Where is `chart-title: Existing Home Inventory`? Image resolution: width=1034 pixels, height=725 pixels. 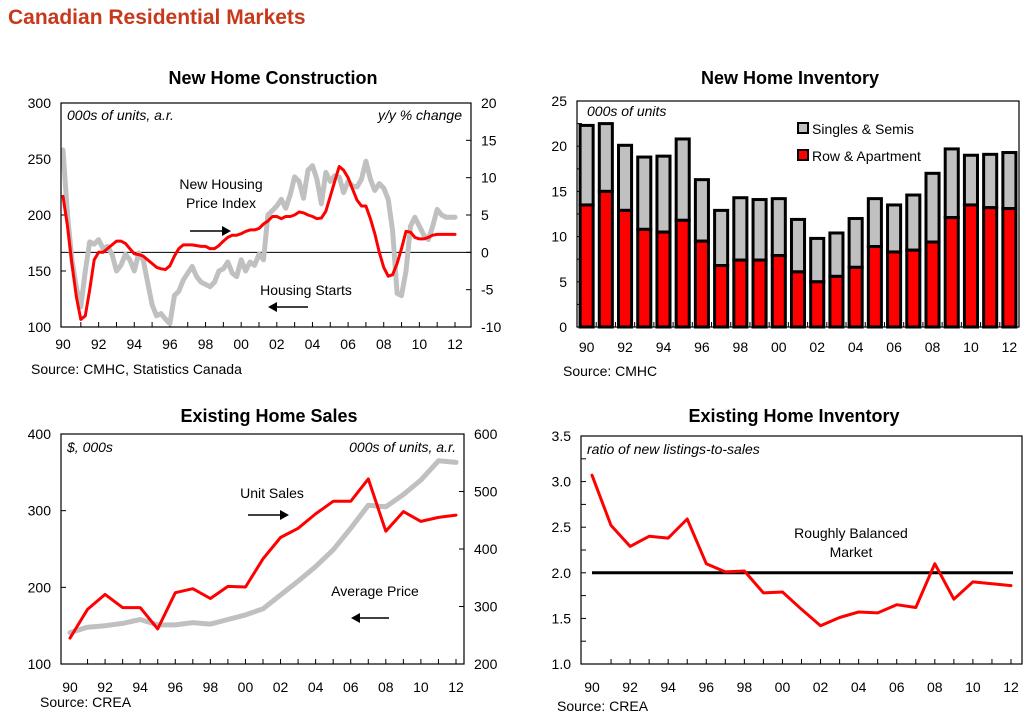
chart-title: Existing Home Inventory is located at coordinates (793, 416).